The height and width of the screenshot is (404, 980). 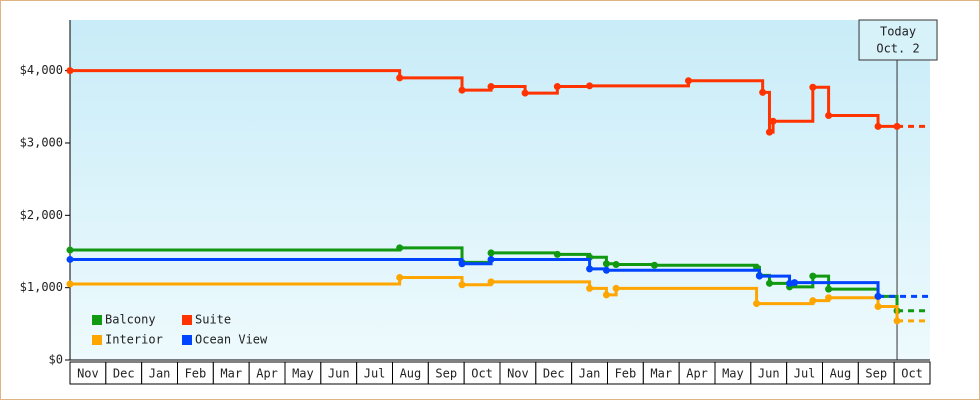 What do you see at coordinates (898, 32) in the screenshot?
I see `today-label: Today` at bounding box center [898, 32].